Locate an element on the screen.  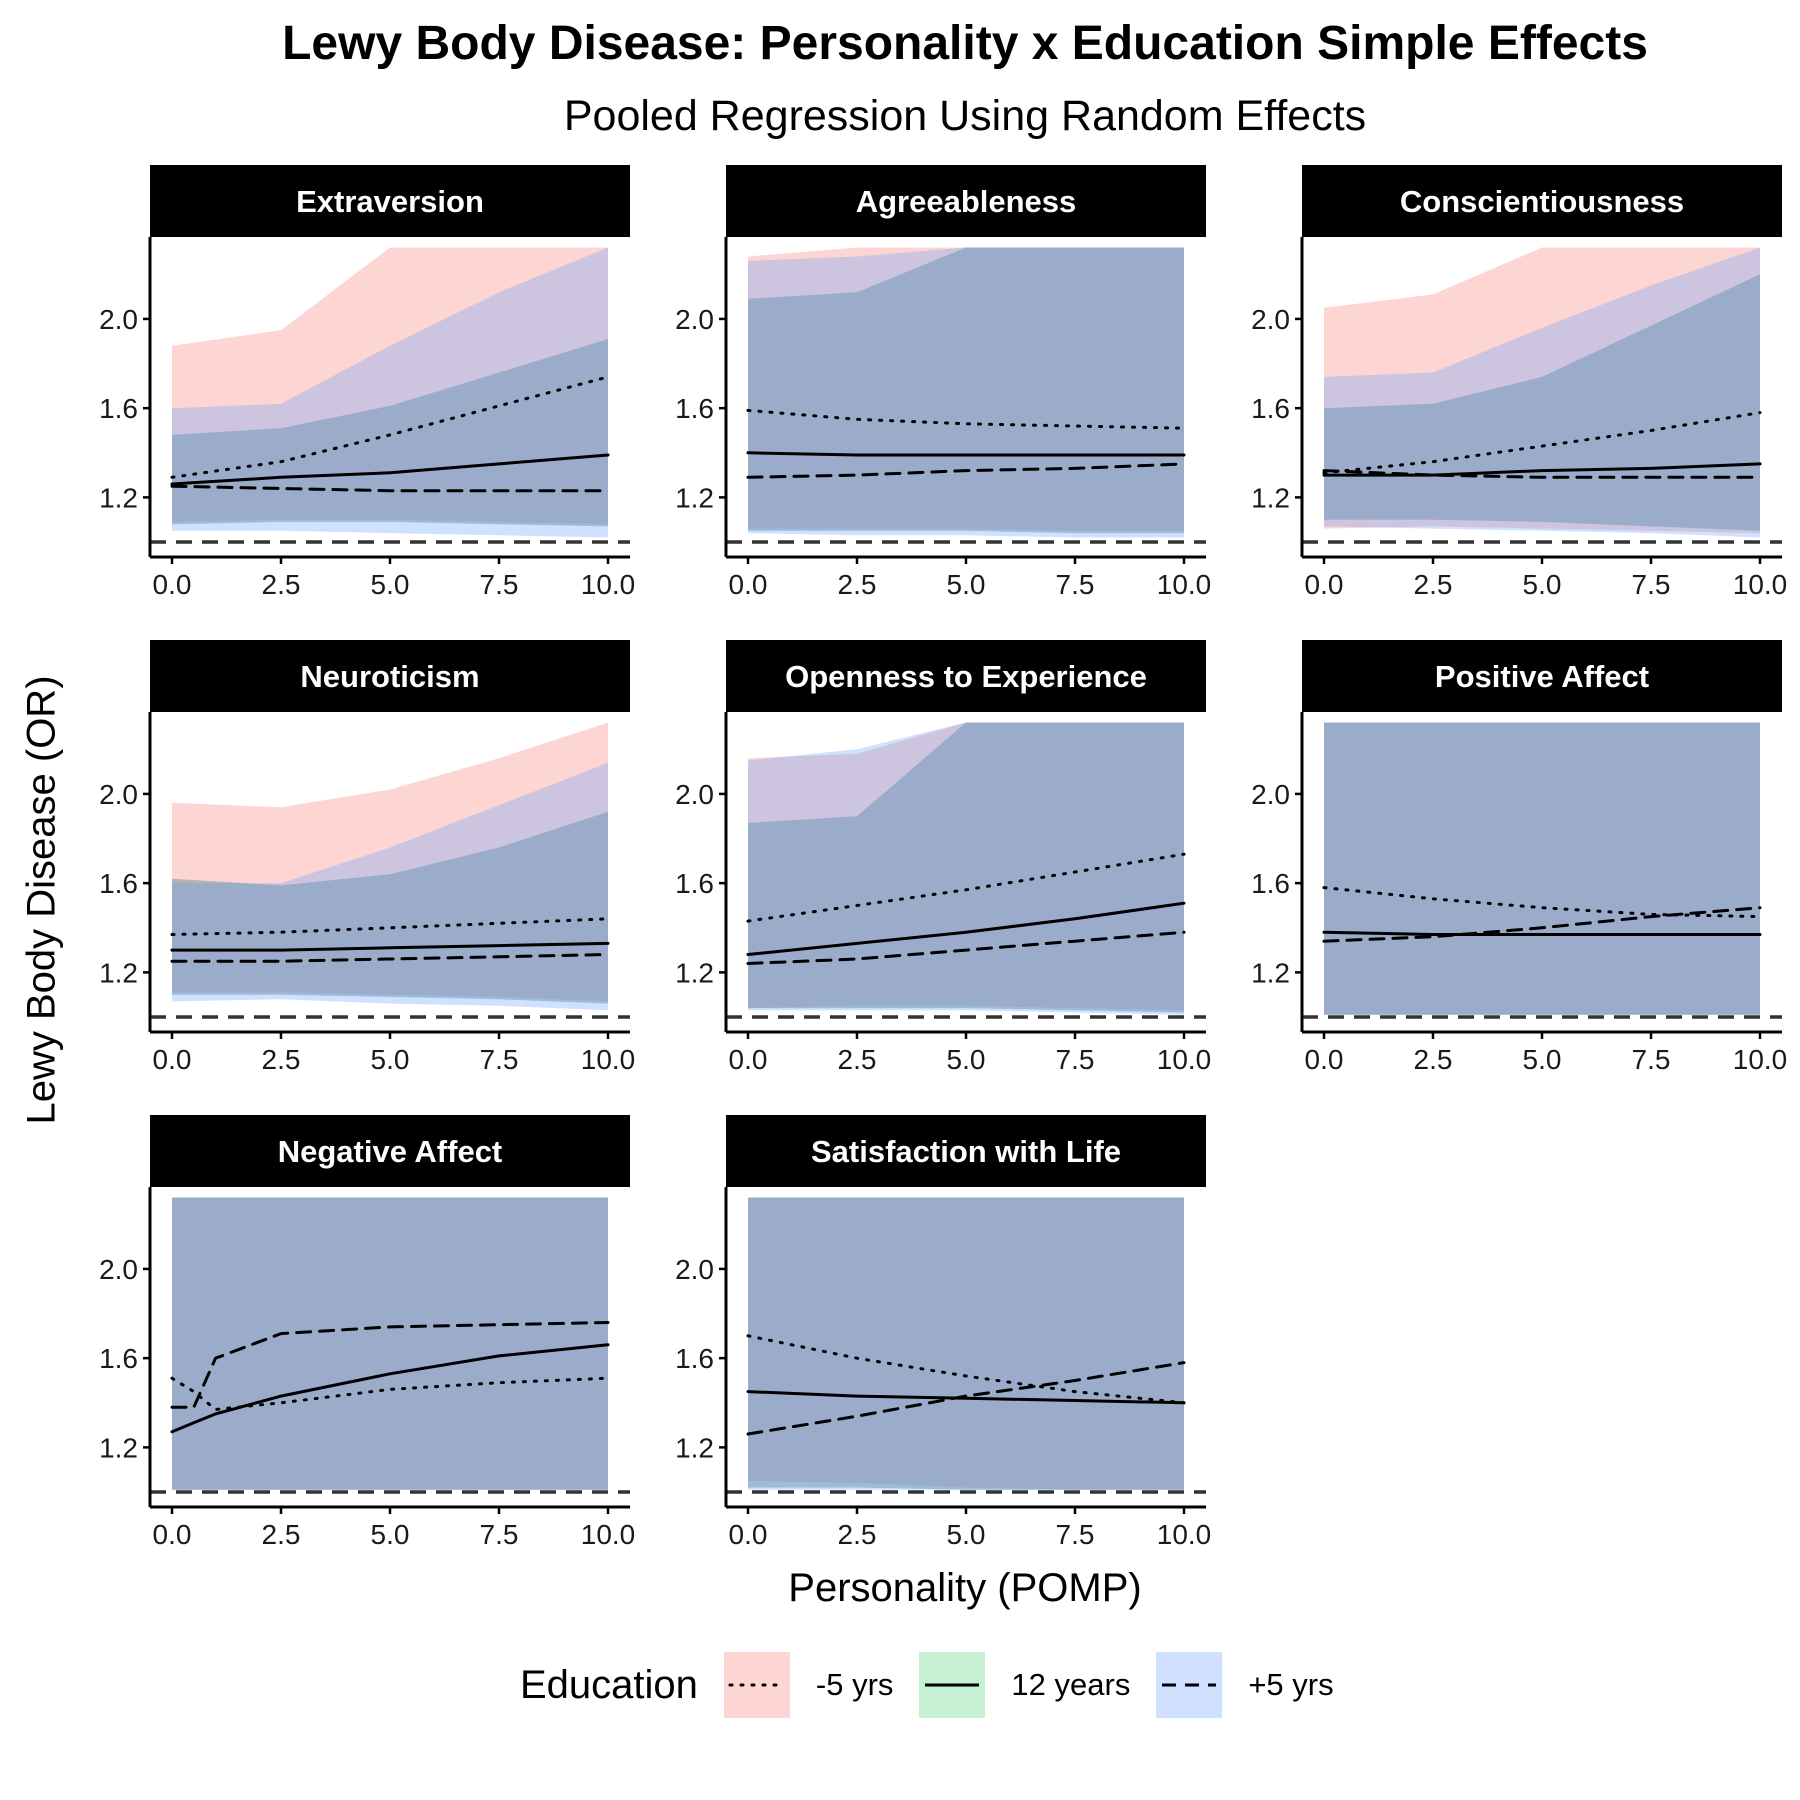
panel-negative-affect: Negative Affect 1.2 1.6 2.0 0.0 2.5 5.0 7.5 10.0 is located at coordinates (367, 1332).